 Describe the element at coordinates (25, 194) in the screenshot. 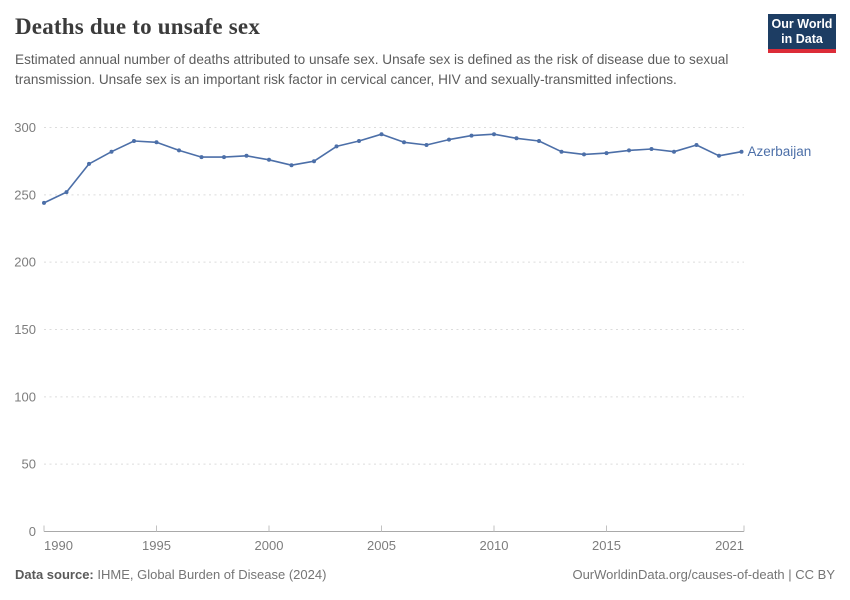

I see `y-tick-label: 250` at that location.